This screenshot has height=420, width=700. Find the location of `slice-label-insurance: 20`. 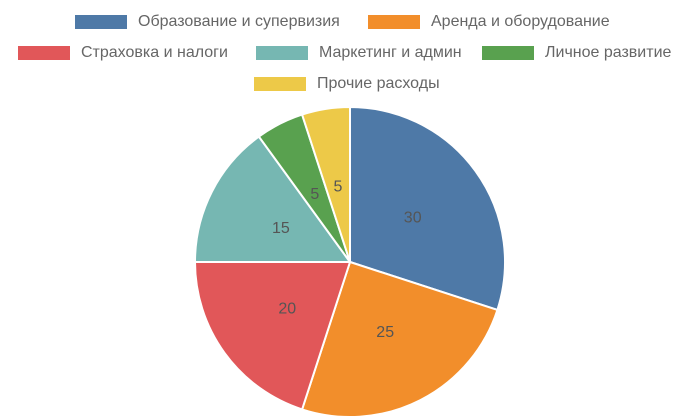

slice-label-insurance: 20 is located at coordinates (287, 309).